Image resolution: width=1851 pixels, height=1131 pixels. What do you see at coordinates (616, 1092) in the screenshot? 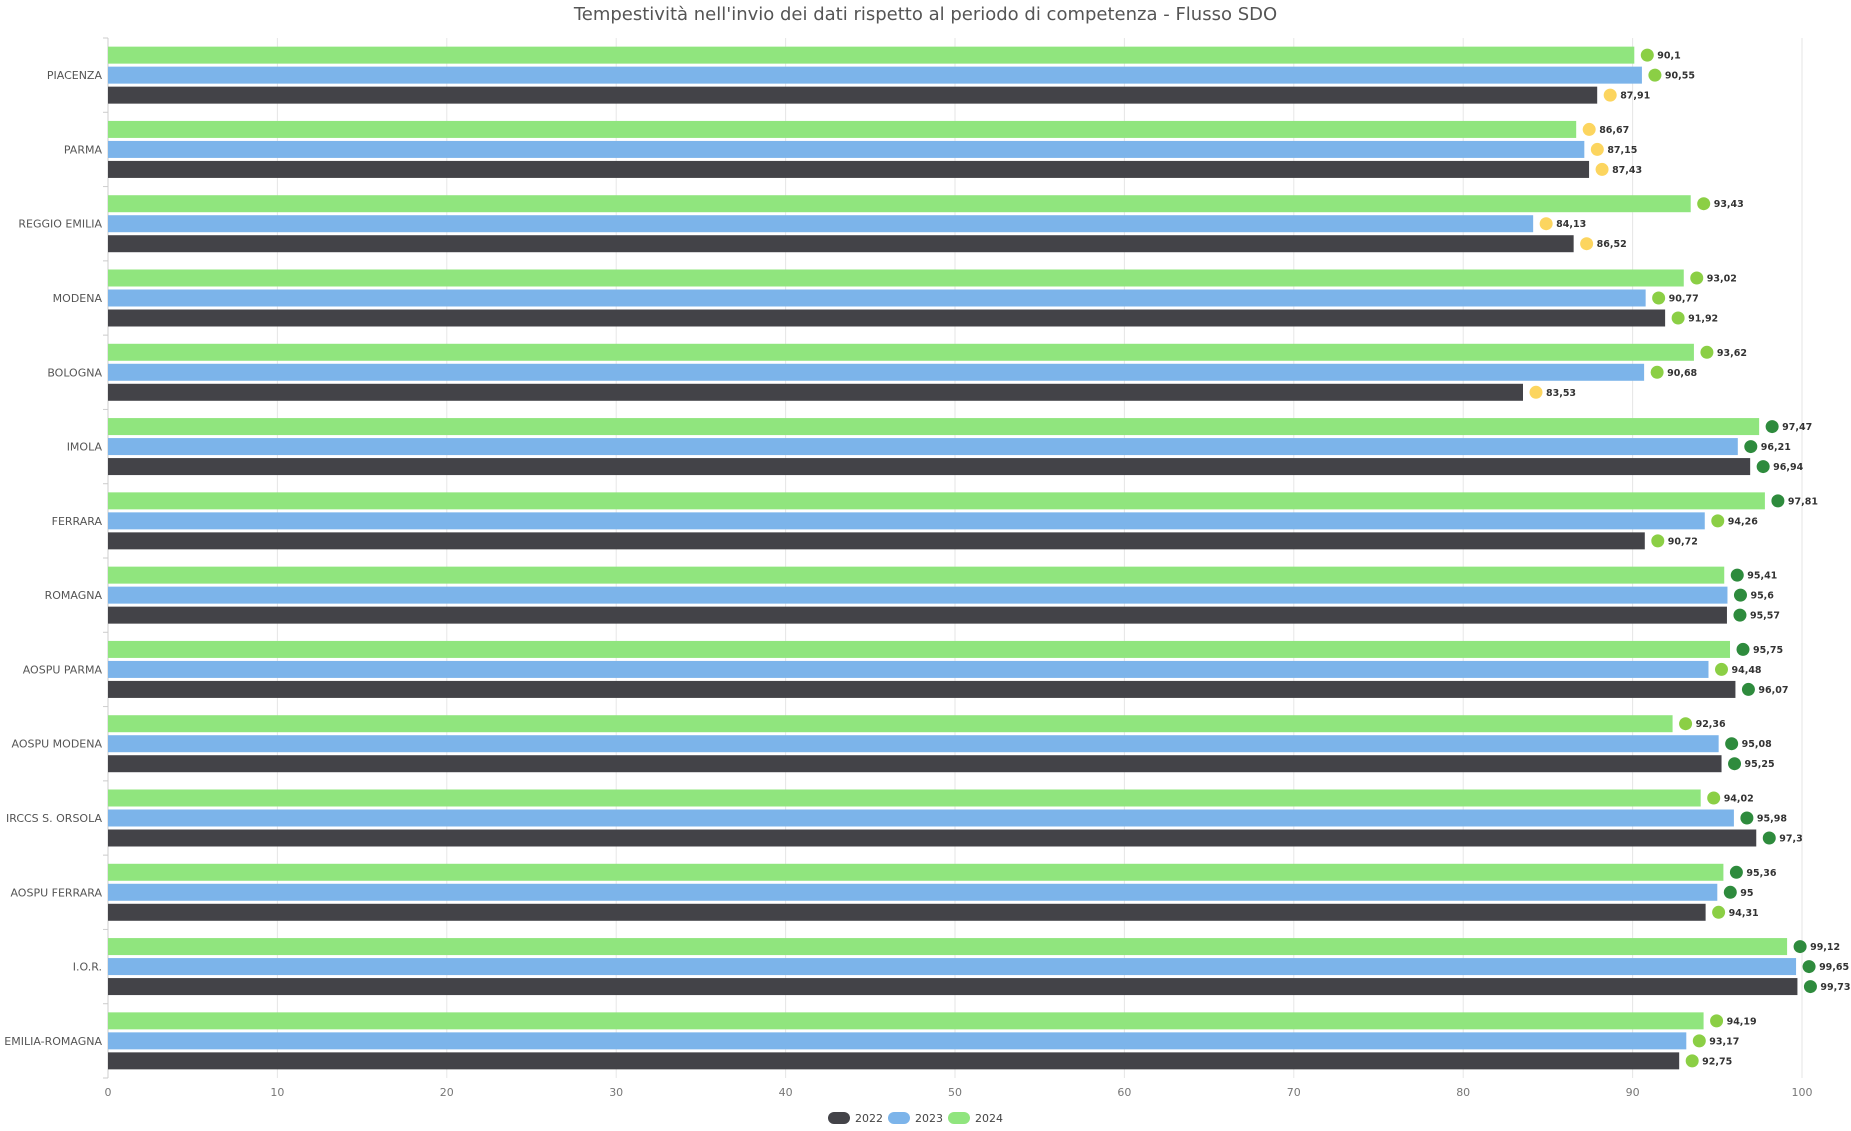
I see `x-tick-label: 30` at bounding box center [616, 1092].